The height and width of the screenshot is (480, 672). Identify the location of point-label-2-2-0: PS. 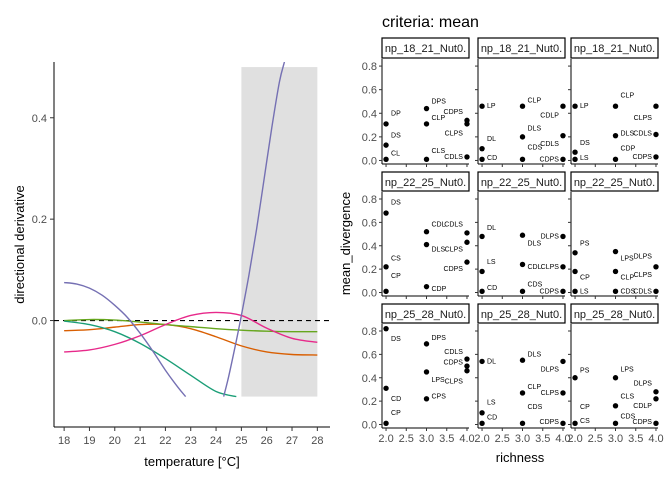
(585, 371).